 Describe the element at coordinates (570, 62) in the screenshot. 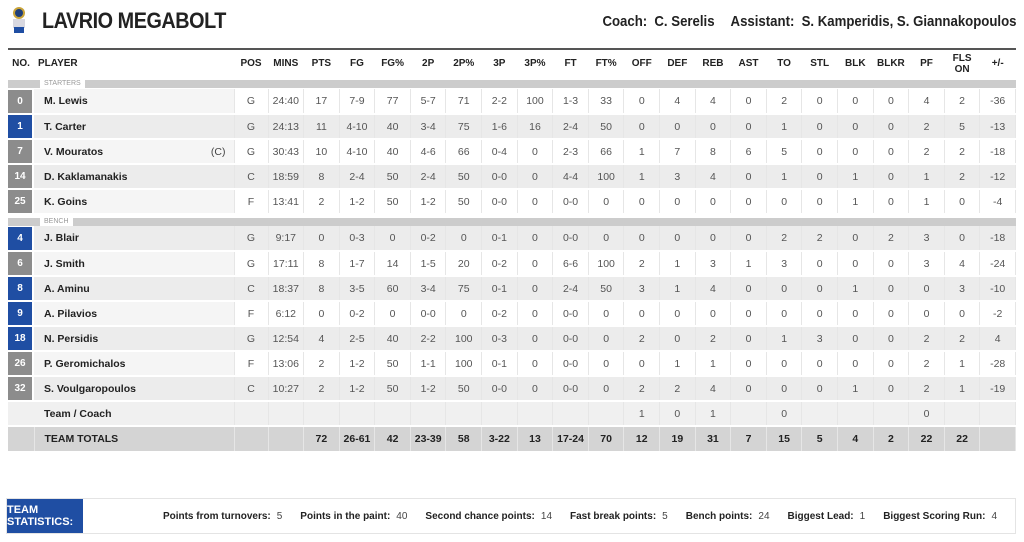

I see `column-header: FT` at that location.